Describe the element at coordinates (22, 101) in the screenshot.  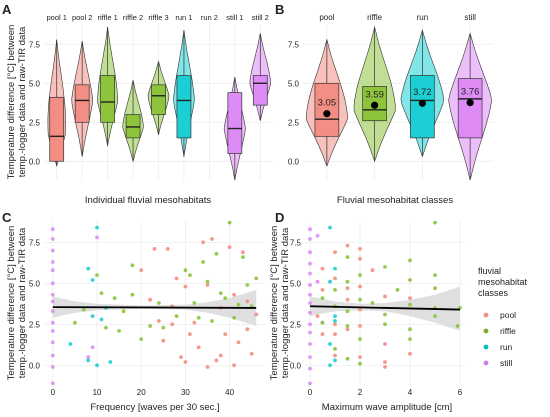
I see `panel-a-ylabel-line2: temp.-logger data and raw-TIR data` at that location.